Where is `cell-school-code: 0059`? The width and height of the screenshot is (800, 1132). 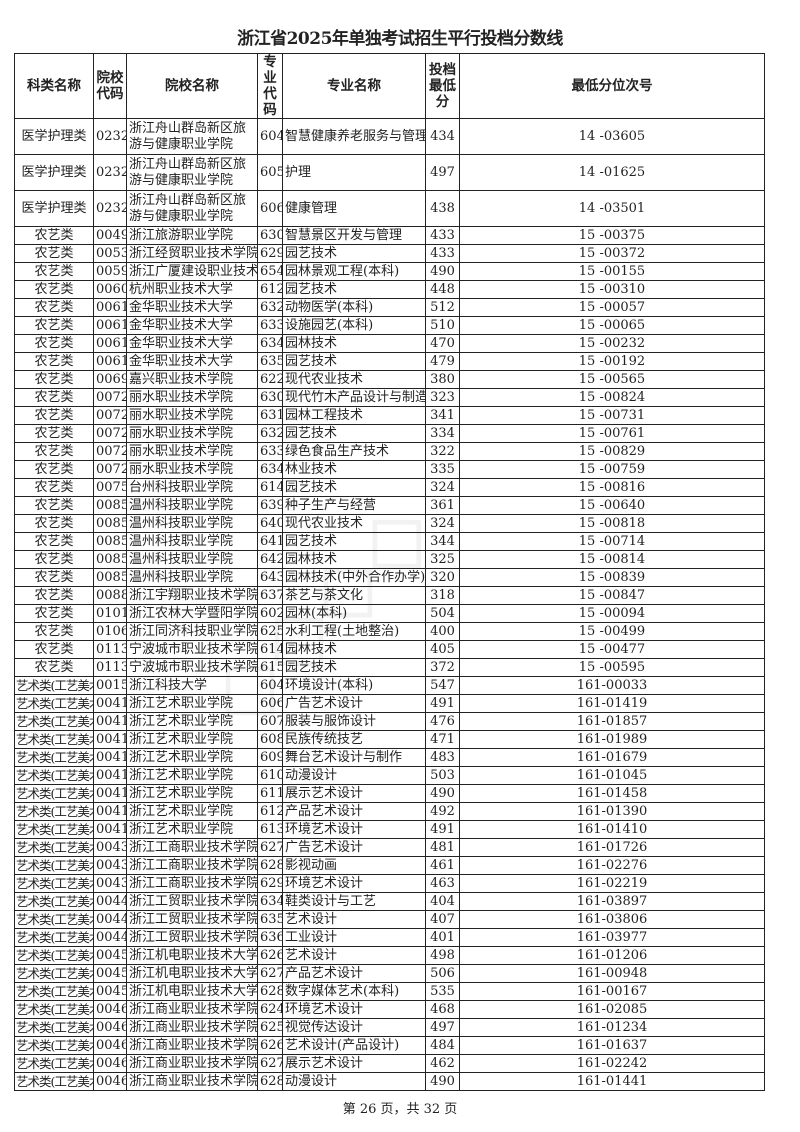 cell-school-code: 0059 is located at coordinates (110, 271).